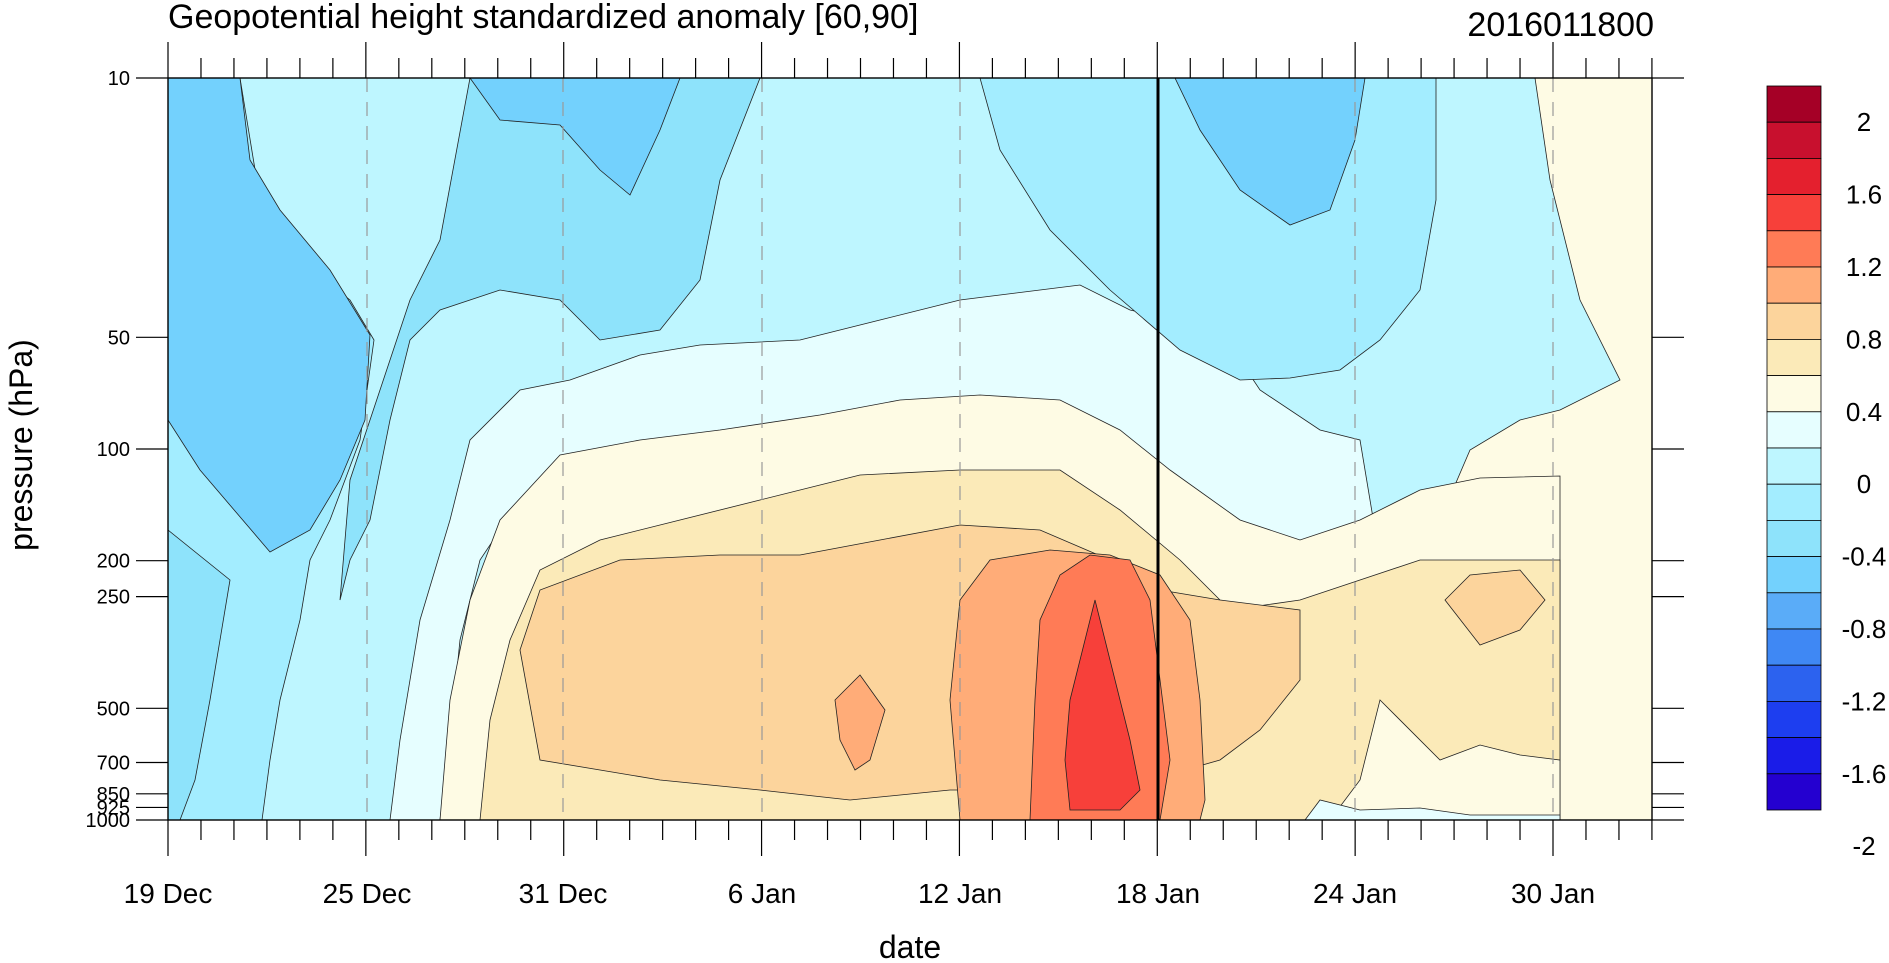 The image size is (1889, 963). What do you see at coordinates (1102, 705) in the screenshot?
I see `field-warm-core` at bounding box center [1102, 705].